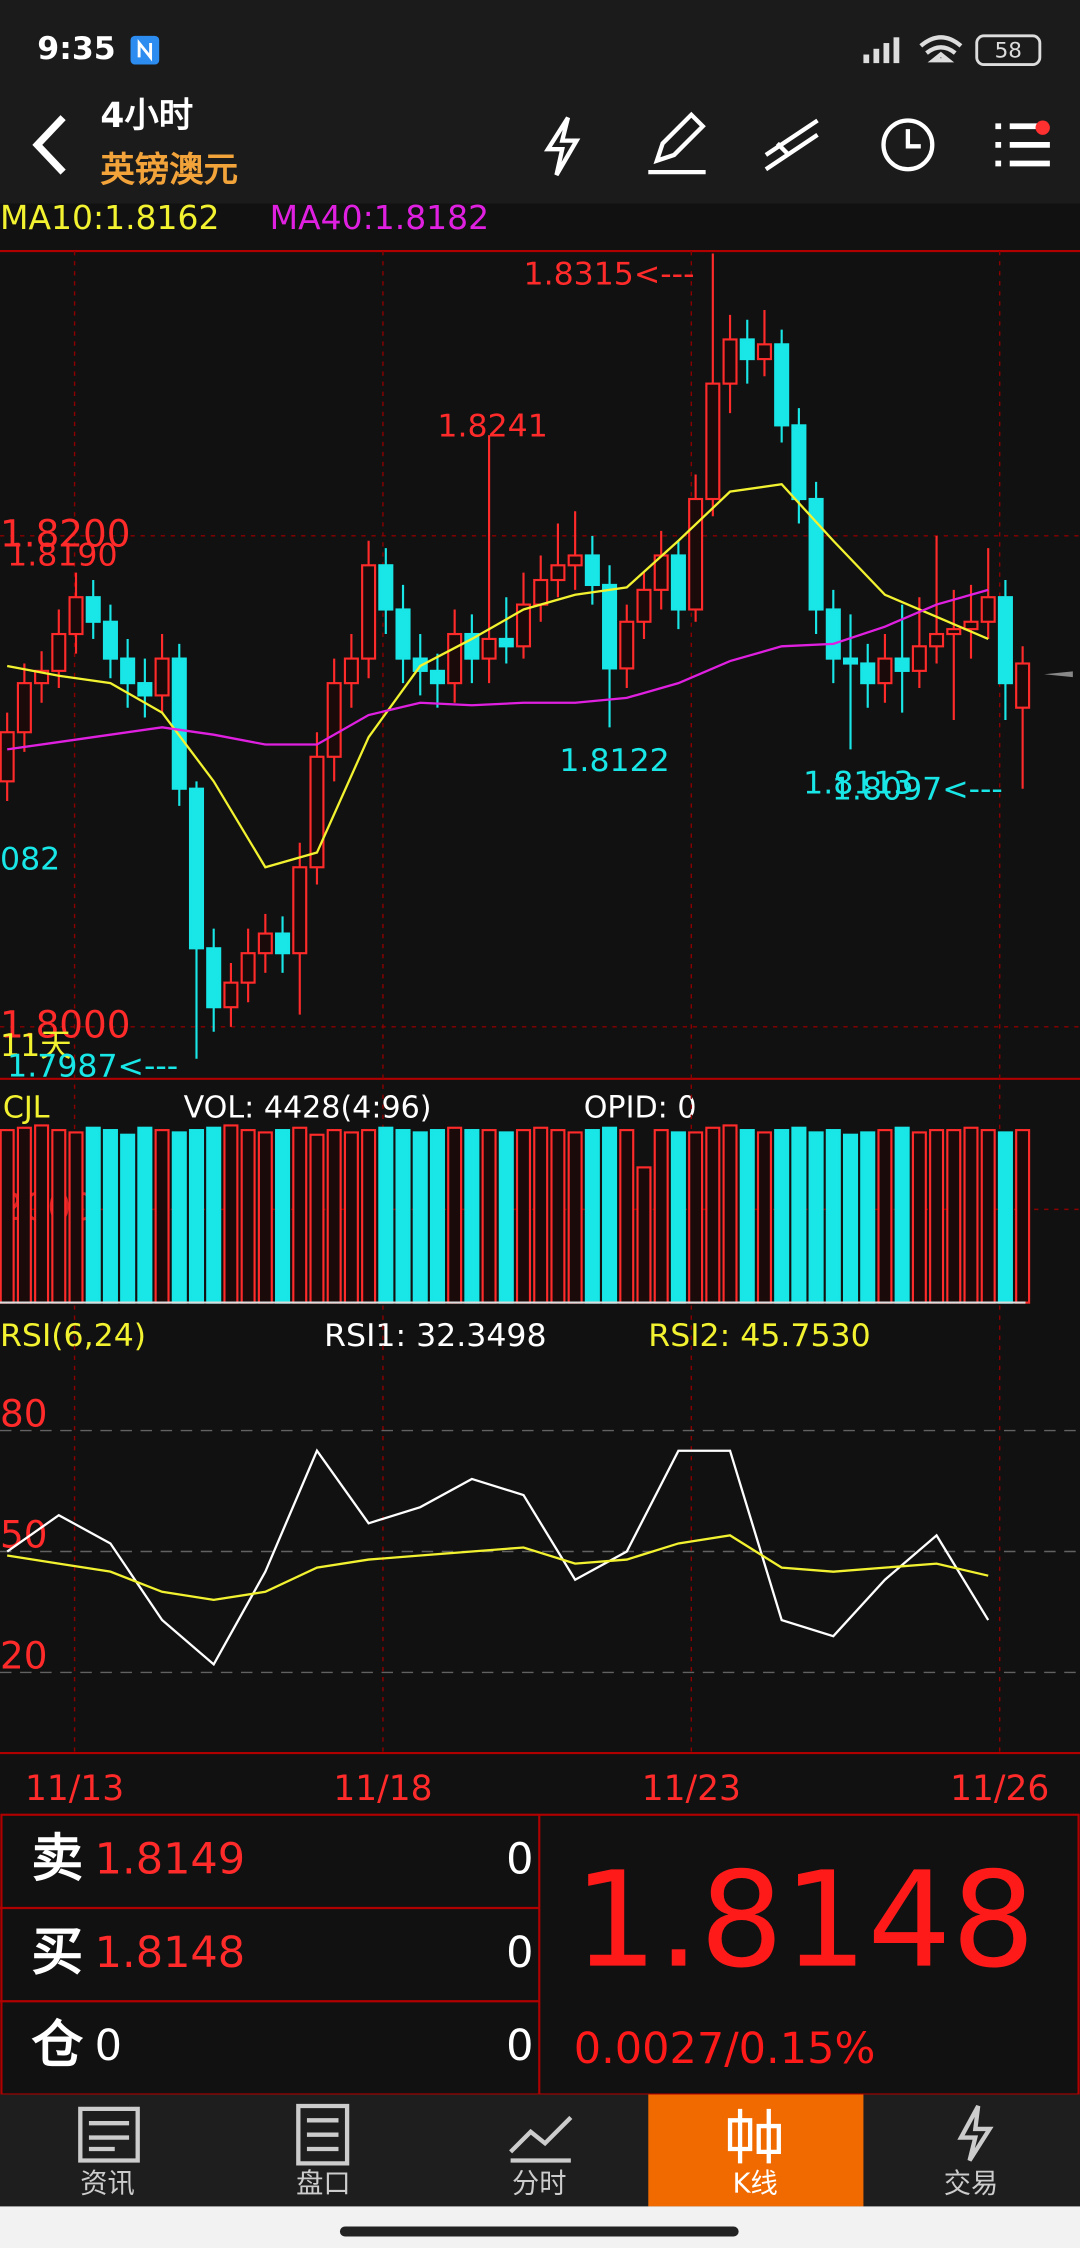 The width and height of the screenshot is (1080, 2248). What do you see at coordinates (492, 427) in the screenshot?
I see `price-annotation: 1.8241` at bounding box center [492, 427].